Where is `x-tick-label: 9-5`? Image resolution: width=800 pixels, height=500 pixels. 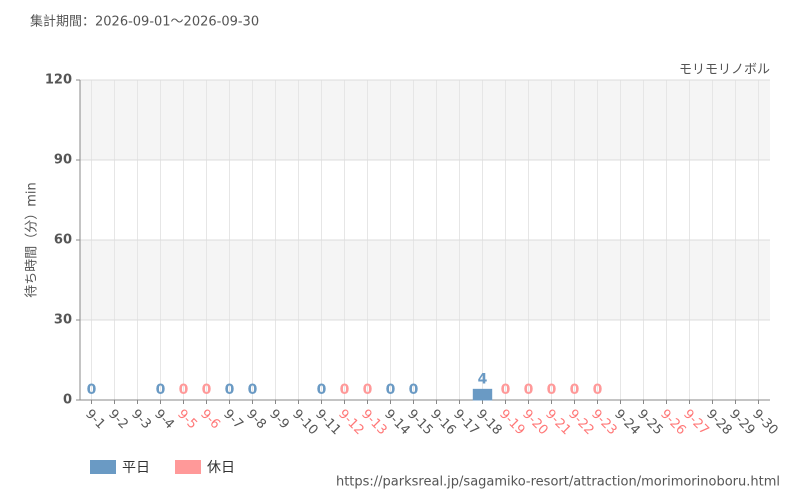 x-tick-label: 9-5 is located at coordinates (187, 420).